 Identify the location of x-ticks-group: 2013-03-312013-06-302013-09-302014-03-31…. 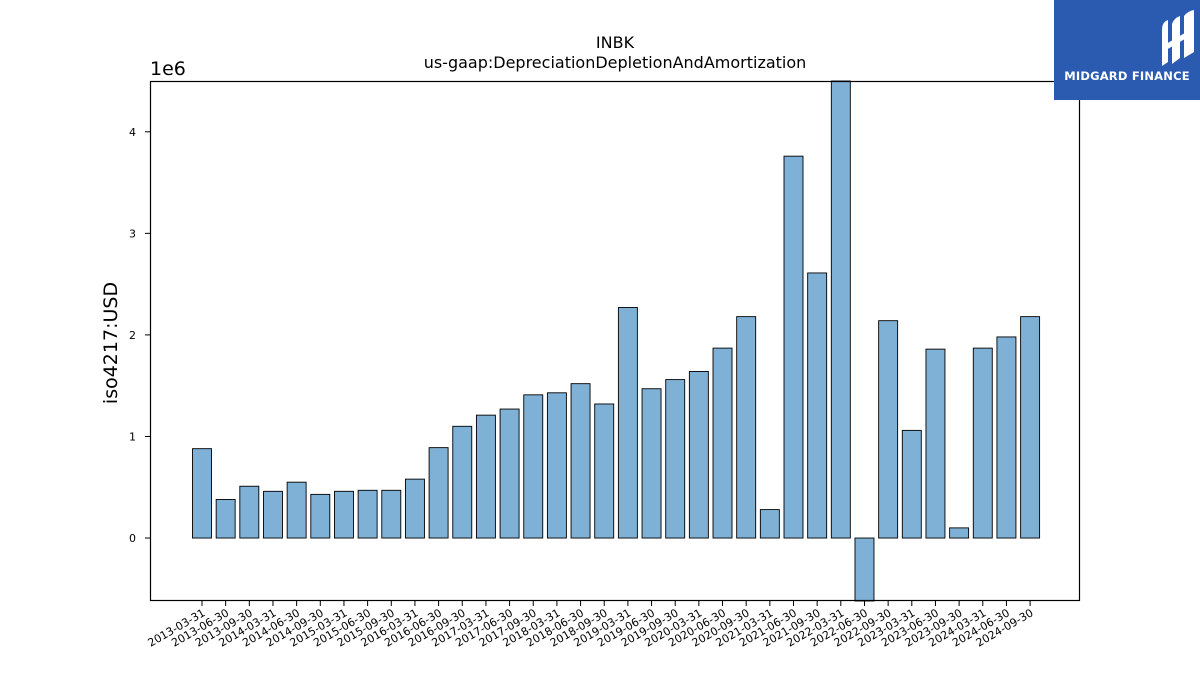
(591, 625).